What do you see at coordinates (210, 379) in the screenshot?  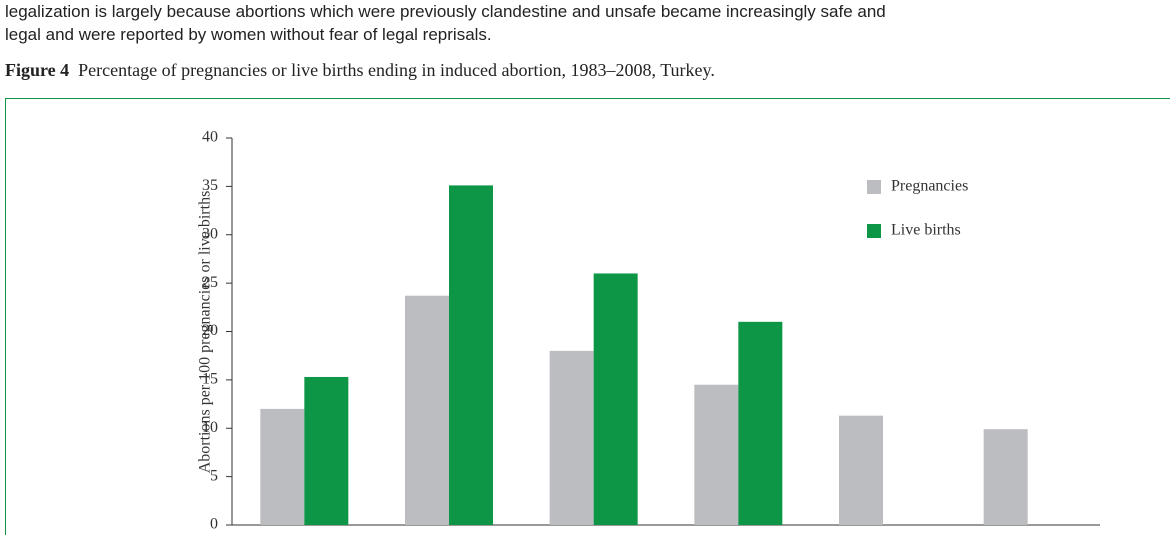 I see `y-tick-label: 15` at bounding box center [210, 379].